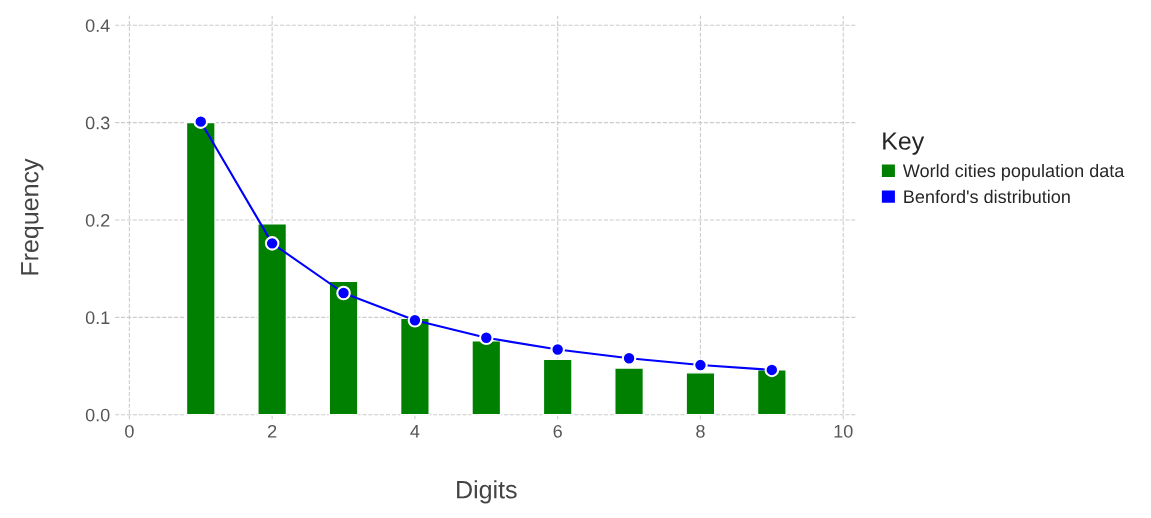 This screenshot has height=518, width=1151. I want to click on legend-title: Key, so click(904, 143).